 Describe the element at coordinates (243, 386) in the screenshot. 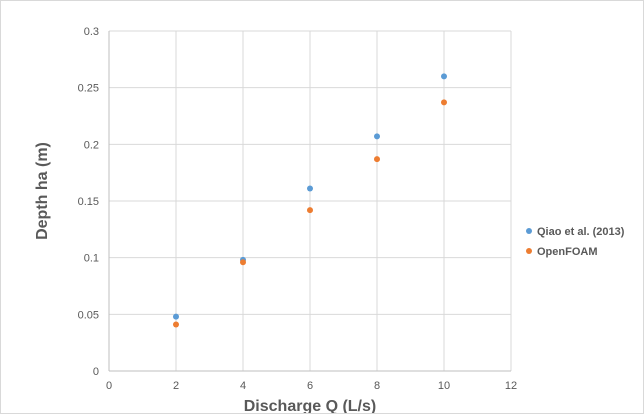

I see `x-tick-label: 4` at that location.